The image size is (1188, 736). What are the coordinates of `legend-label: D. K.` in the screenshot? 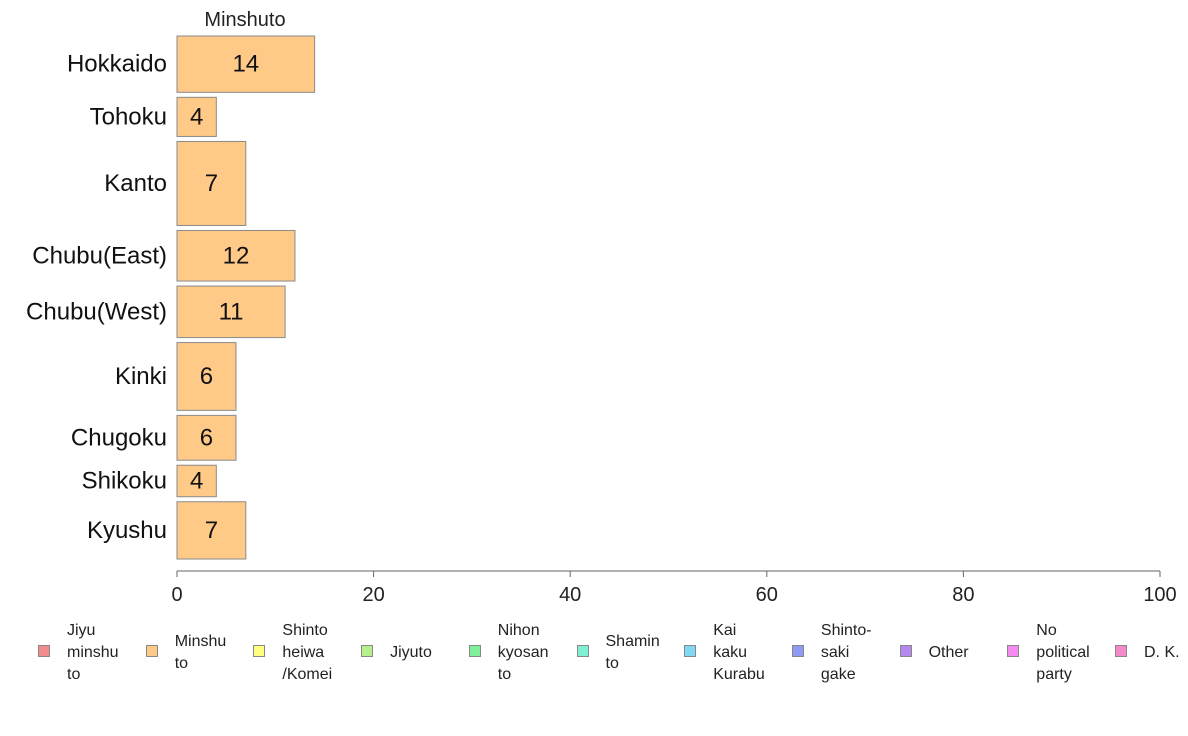 It's located at (1162, 652).